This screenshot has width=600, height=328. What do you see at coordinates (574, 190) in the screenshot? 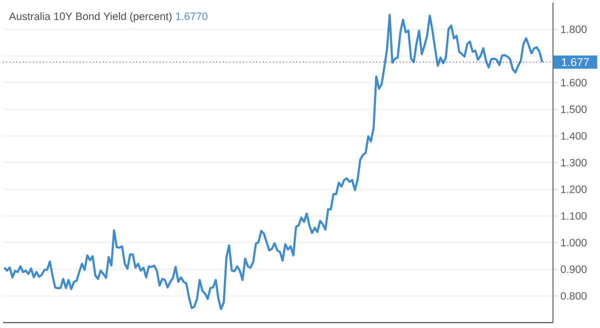
I see `y-tick-label: 1.200` at bounding box center [574, 190].